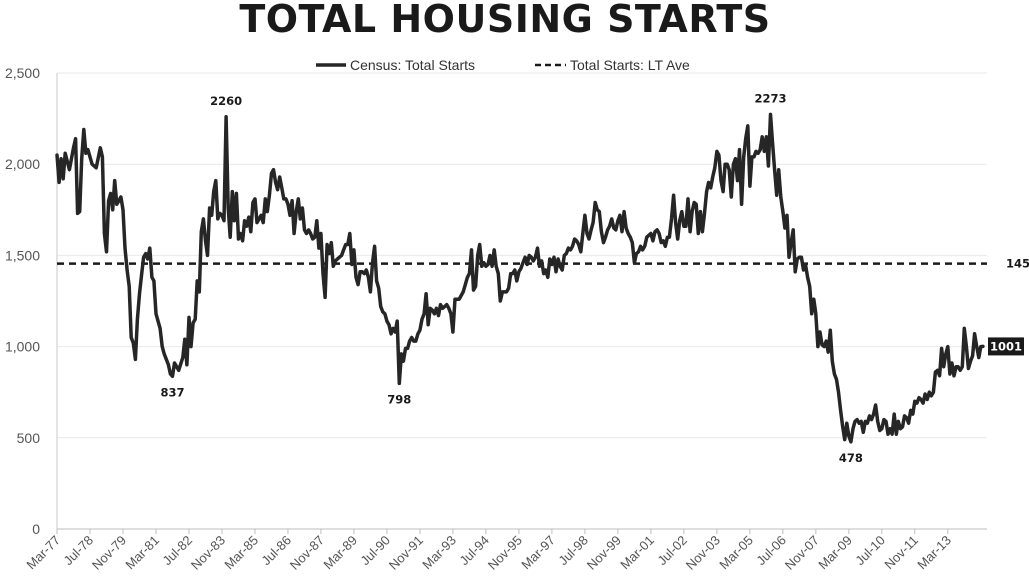  What do you see at coordinates (36, 529) in the screenshot?
I see `y-tick-label: 0` at bounding box center [36, 529].